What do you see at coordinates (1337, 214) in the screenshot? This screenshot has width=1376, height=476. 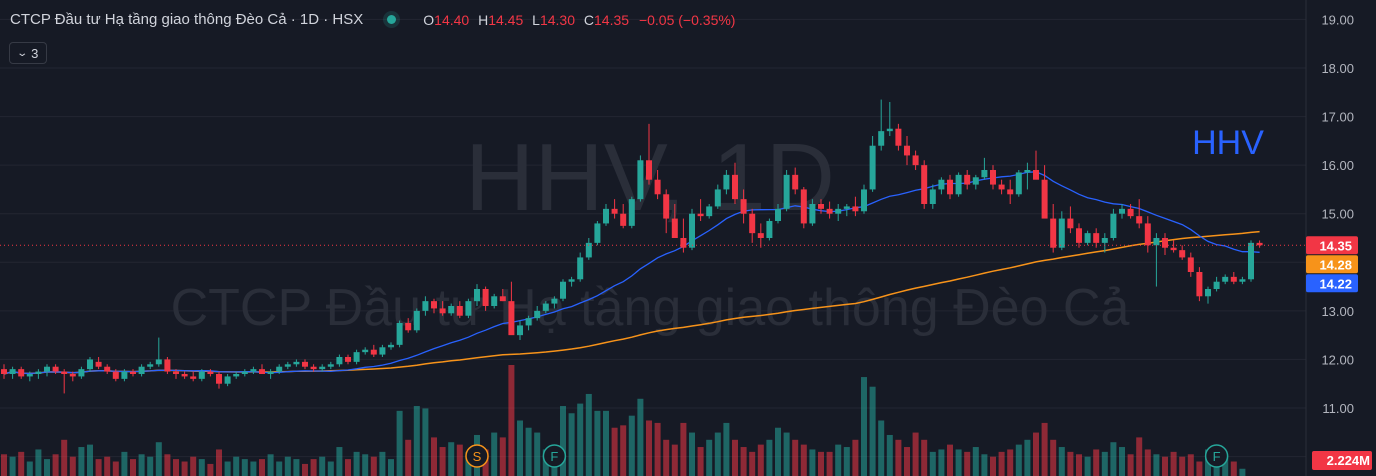 I see `price-tick-label: 15.00` at bounding box center [1337, 214].